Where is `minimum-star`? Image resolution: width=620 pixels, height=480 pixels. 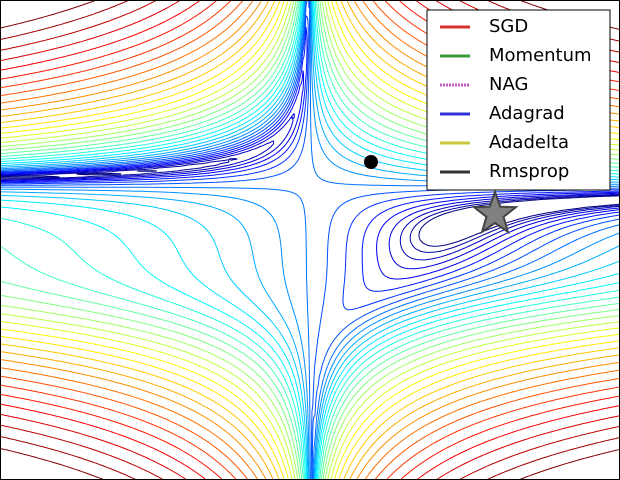
minimum-star is located at coordinates (495, 212).